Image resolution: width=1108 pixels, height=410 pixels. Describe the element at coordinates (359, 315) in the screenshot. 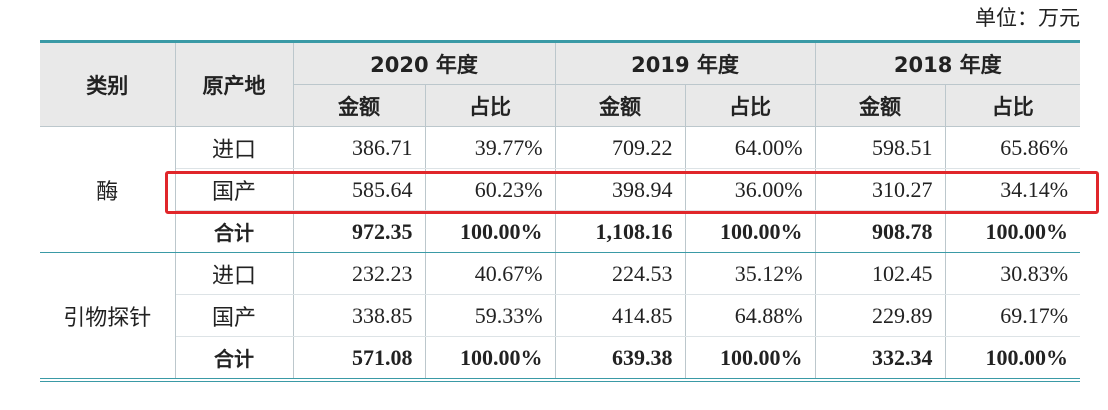

I see `value-cell: 338.85` at that location.